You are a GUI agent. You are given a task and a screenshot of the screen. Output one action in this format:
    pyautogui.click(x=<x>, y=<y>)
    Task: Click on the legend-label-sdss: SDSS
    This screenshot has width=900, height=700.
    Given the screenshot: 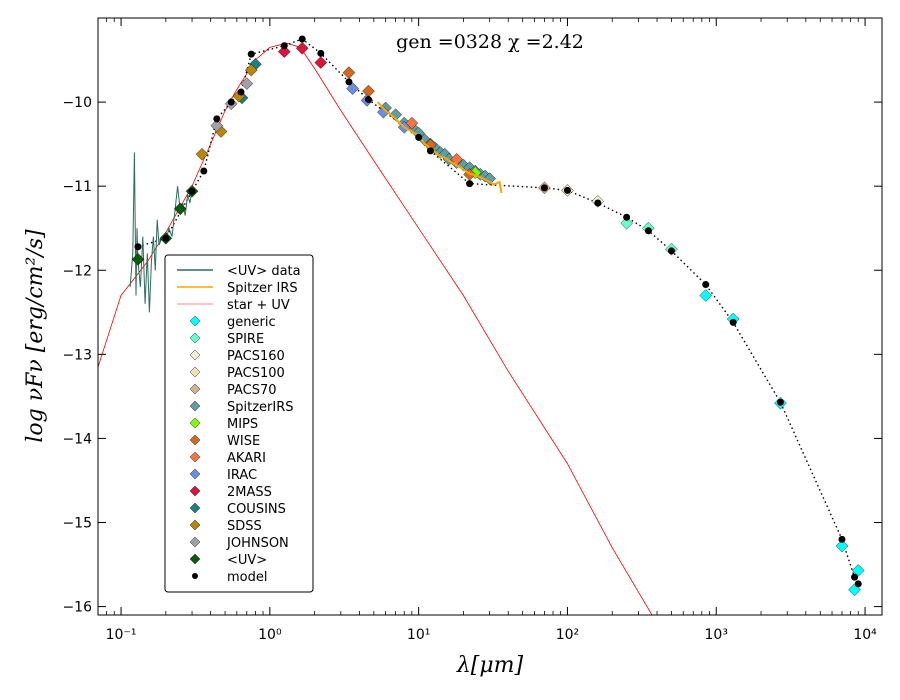 What is the action you would take?
    pyautogui.click(x=244, y=526)
    